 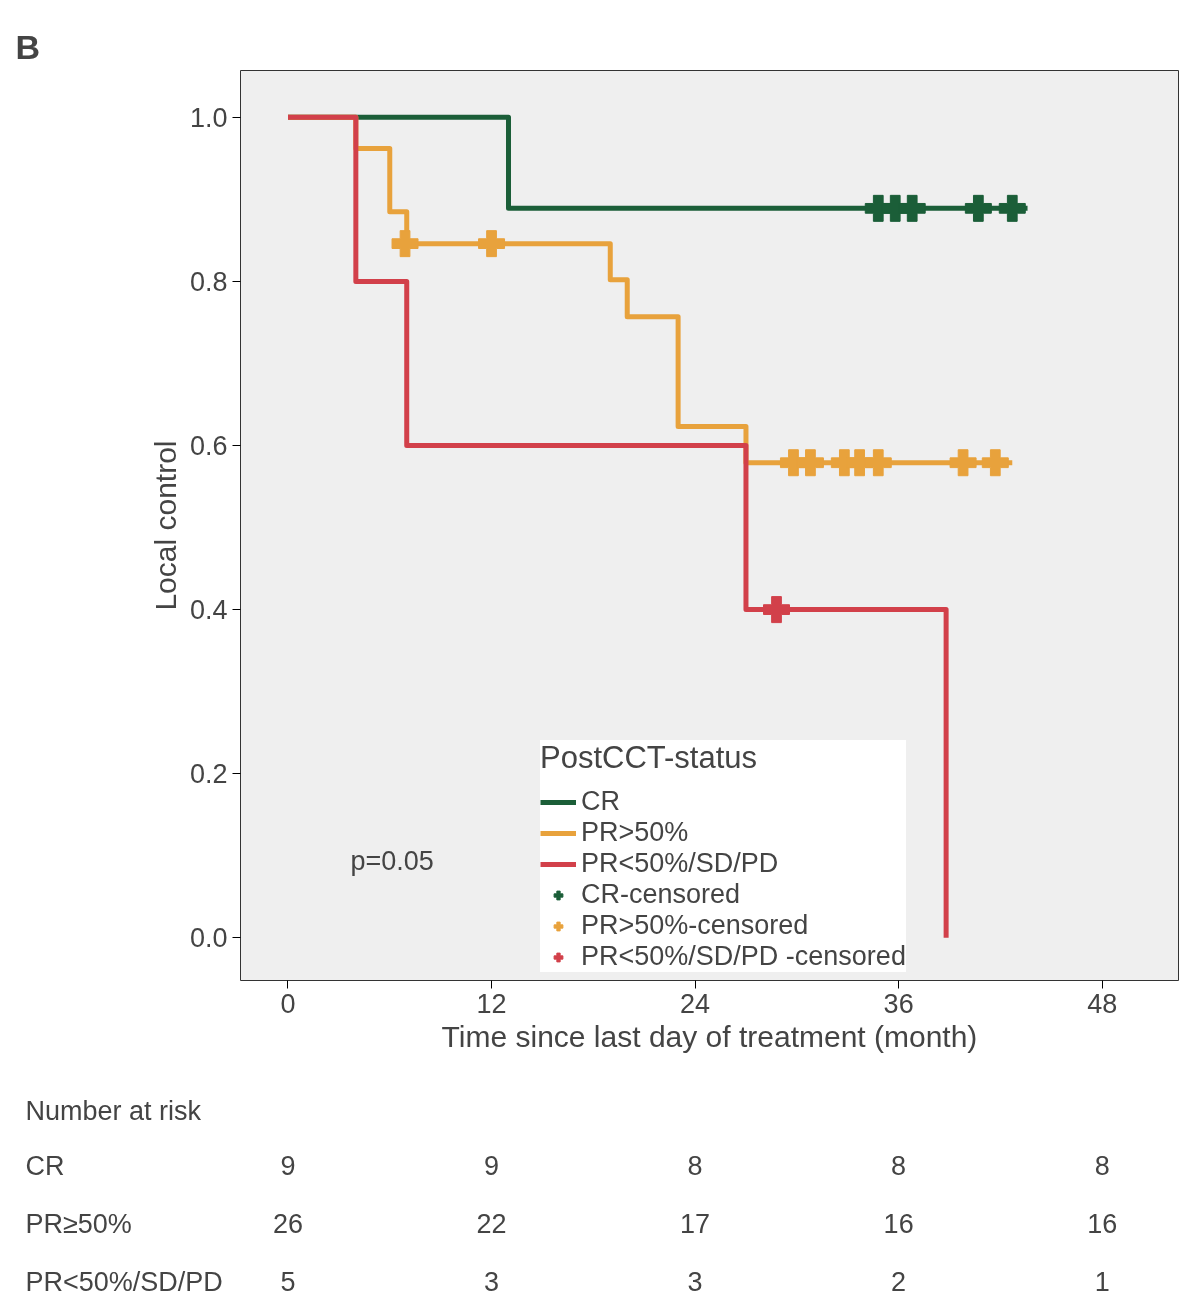 I want to click on y-axis-title: Local control, so click(x=165, y=525).